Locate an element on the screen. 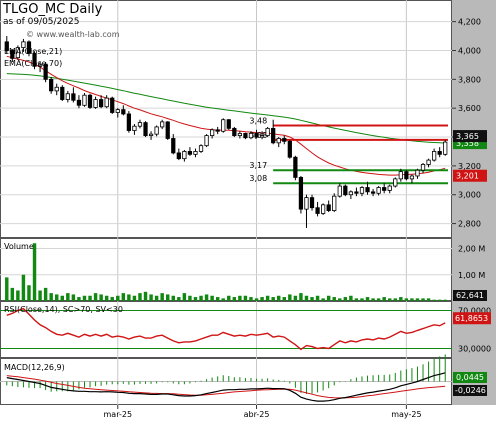  level-label: 3,17 is located at coordinates (258, 165).